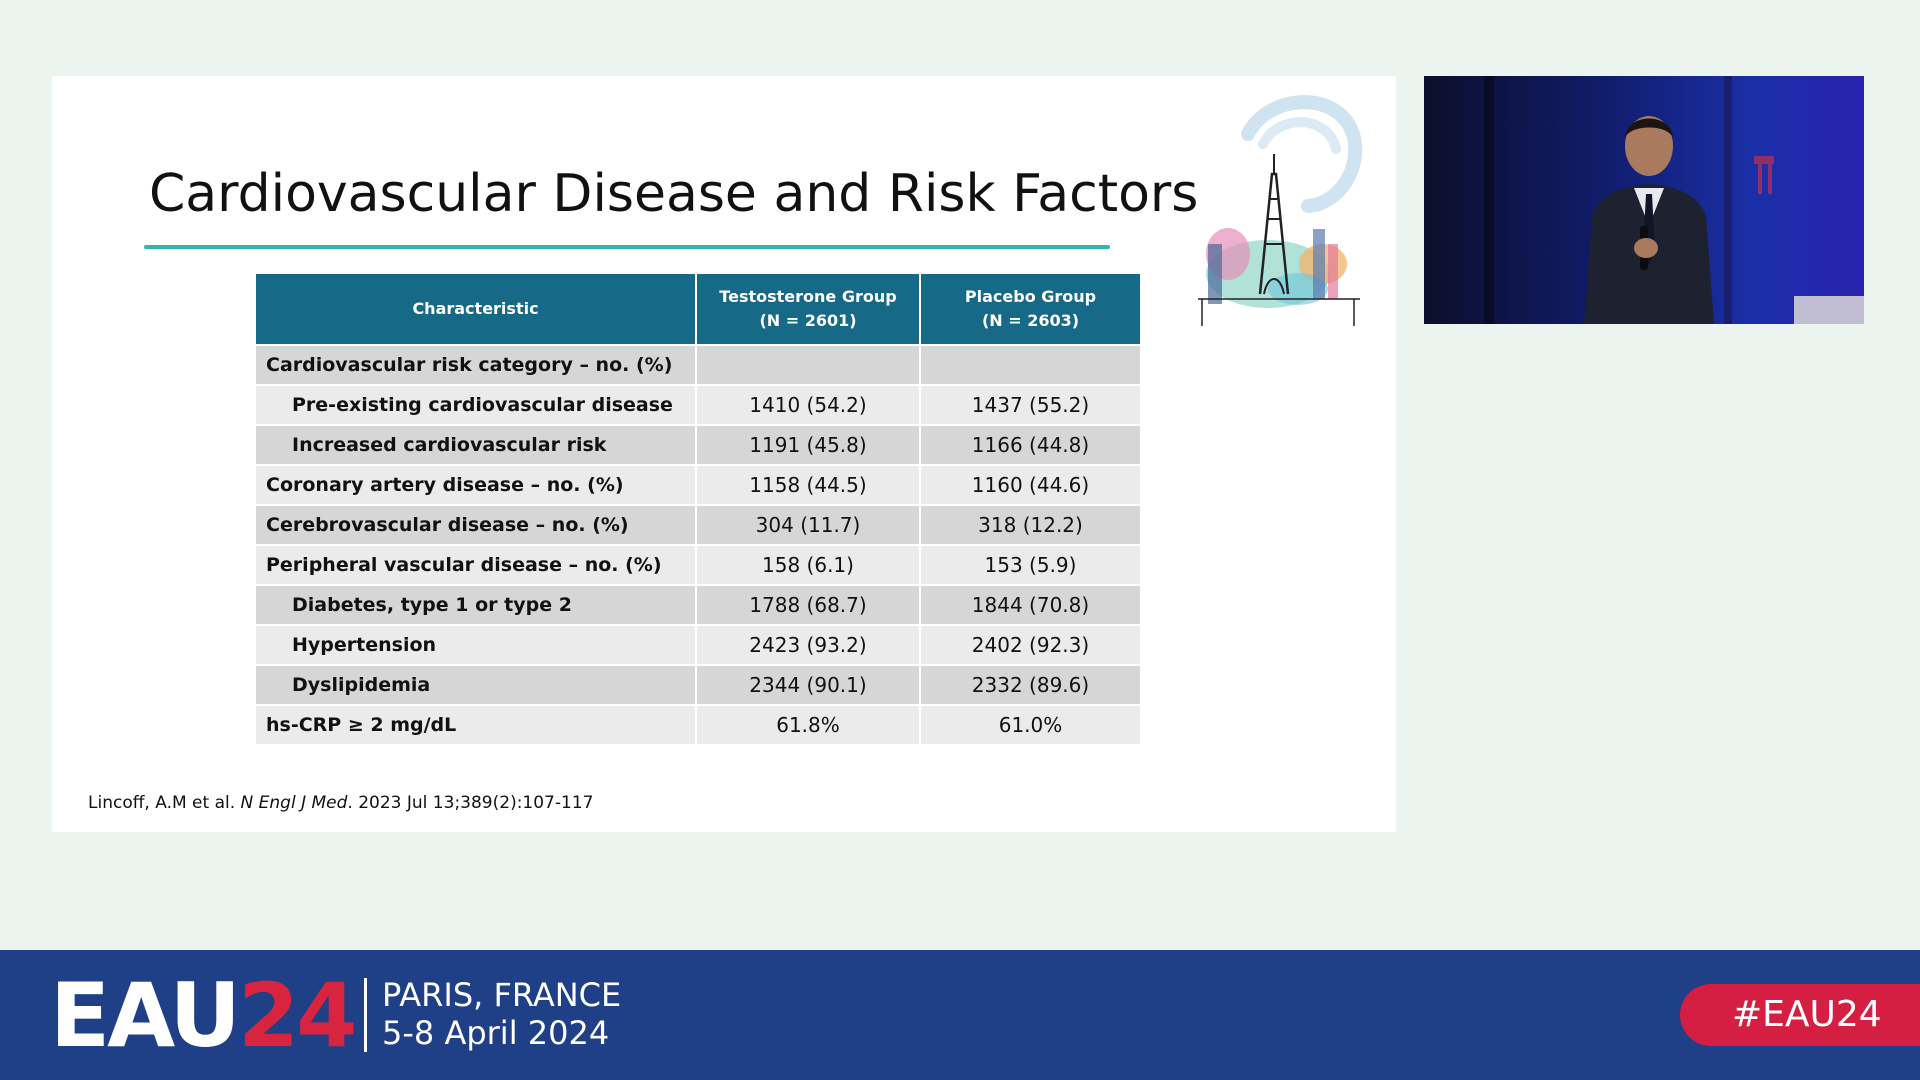 The width and height of the screenshot is (1920, 1080). I want to click on testosterone-value: 304 (11.7), so click(808, 524).